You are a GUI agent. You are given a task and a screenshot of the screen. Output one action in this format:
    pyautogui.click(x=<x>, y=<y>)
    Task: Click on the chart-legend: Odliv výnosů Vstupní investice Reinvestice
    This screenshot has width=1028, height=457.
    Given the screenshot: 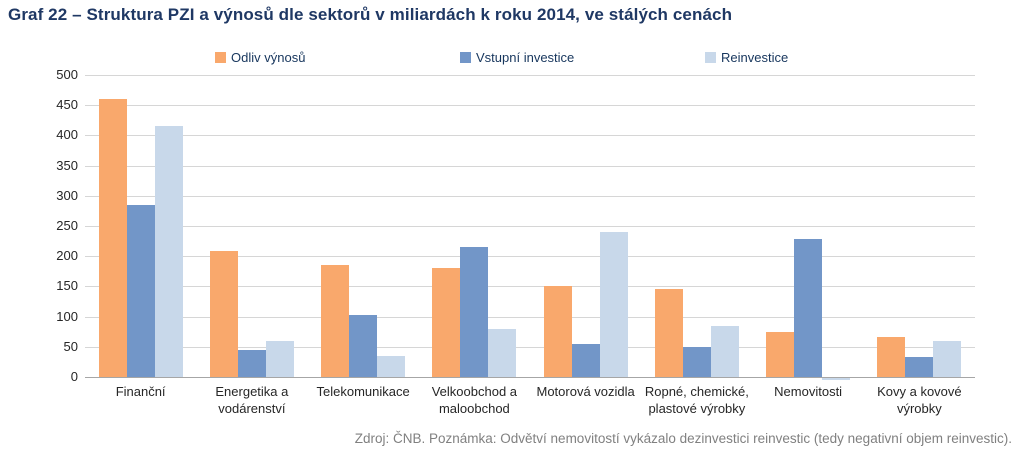 What is the action you would take?
    pyautogui.click(x=514, y=59)
    